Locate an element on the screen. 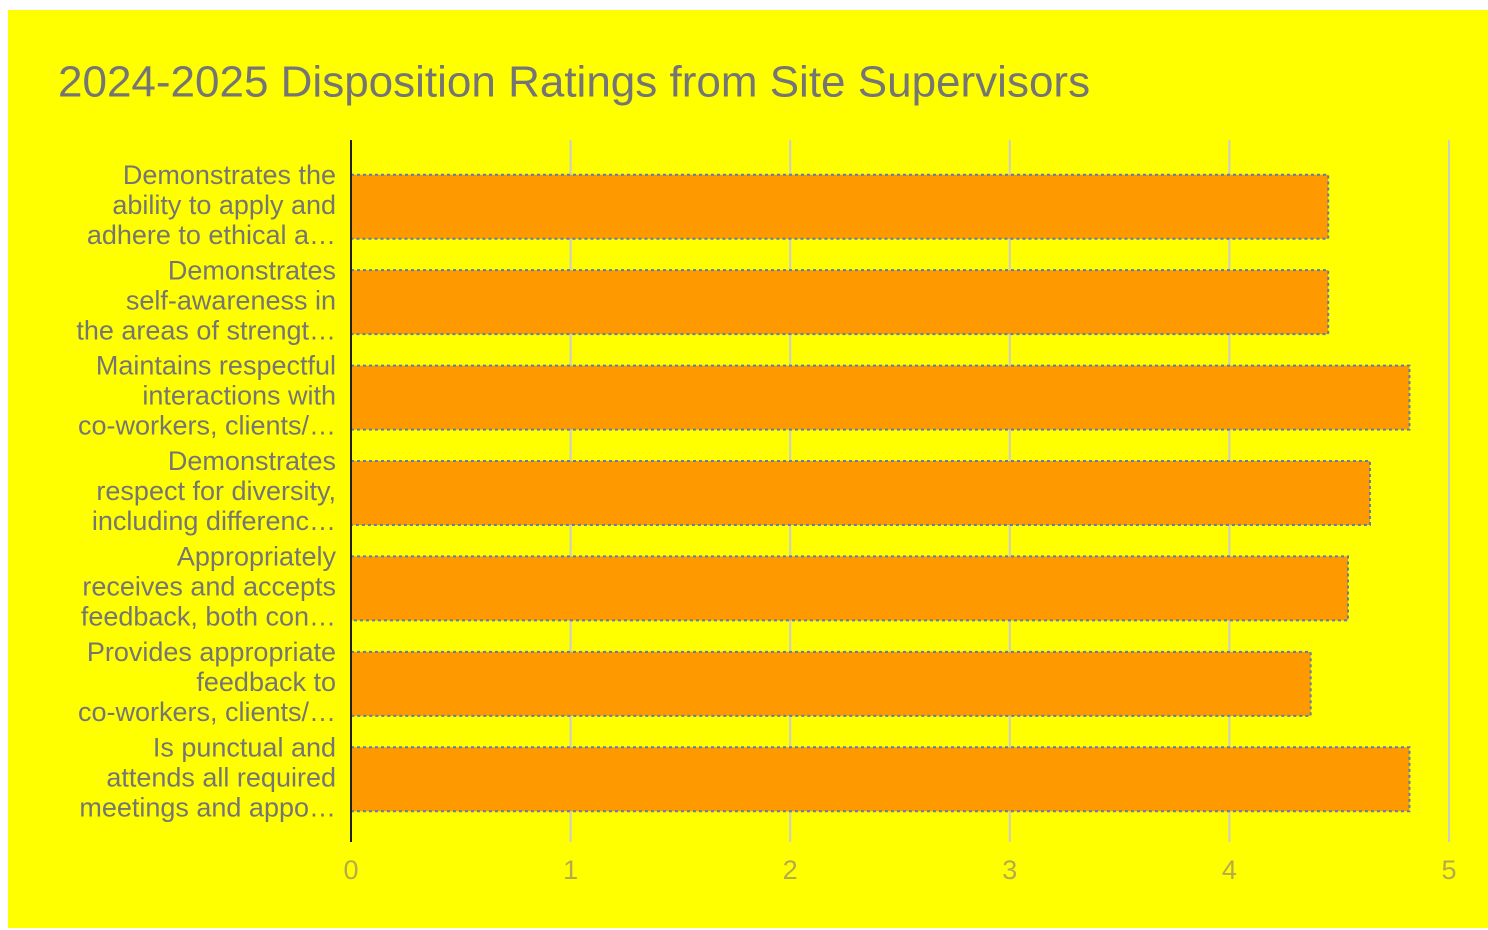 The width and height of the screenshot is (1488, 930). y-tick-label: Provides appropriate is located at coordinates (211, 652).